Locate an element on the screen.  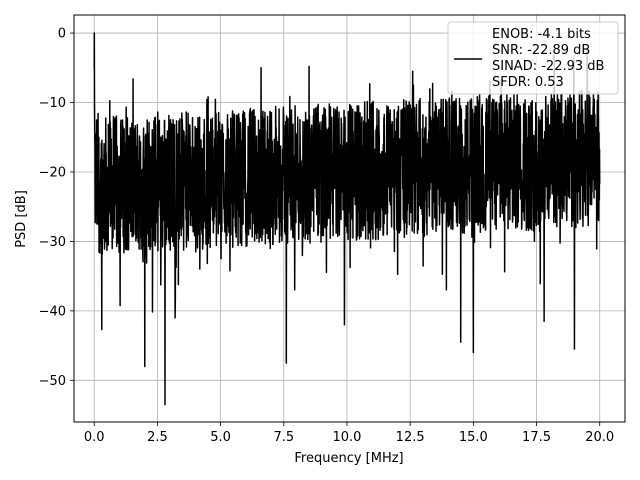
x-tick-label: 20.0 is located at coordinates (599, 437).